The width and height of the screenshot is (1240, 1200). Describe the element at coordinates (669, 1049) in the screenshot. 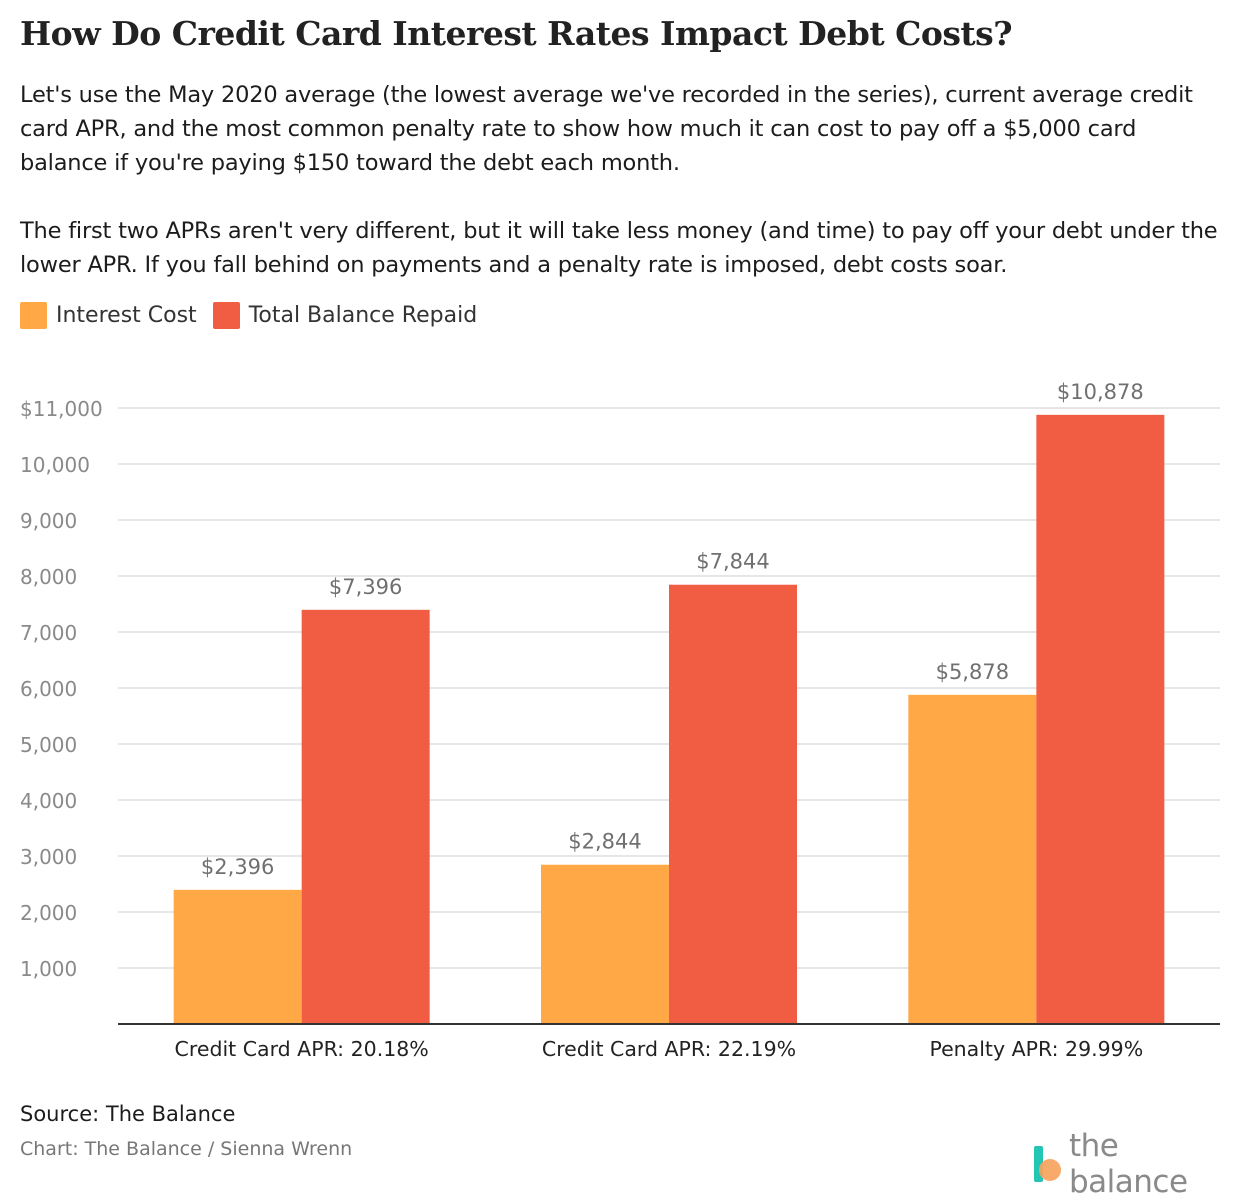

I see `x-tick-label: Credit Card APR: 22.19%` at that location.